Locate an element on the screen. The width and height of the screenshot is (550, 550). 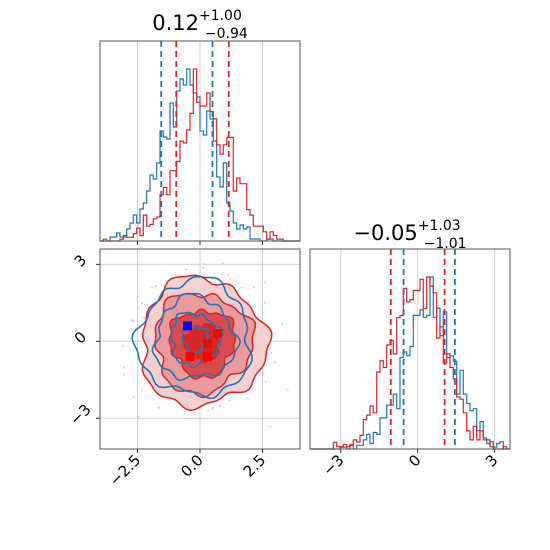
y-tick-label: 0 is located at coordinates (80, 337).